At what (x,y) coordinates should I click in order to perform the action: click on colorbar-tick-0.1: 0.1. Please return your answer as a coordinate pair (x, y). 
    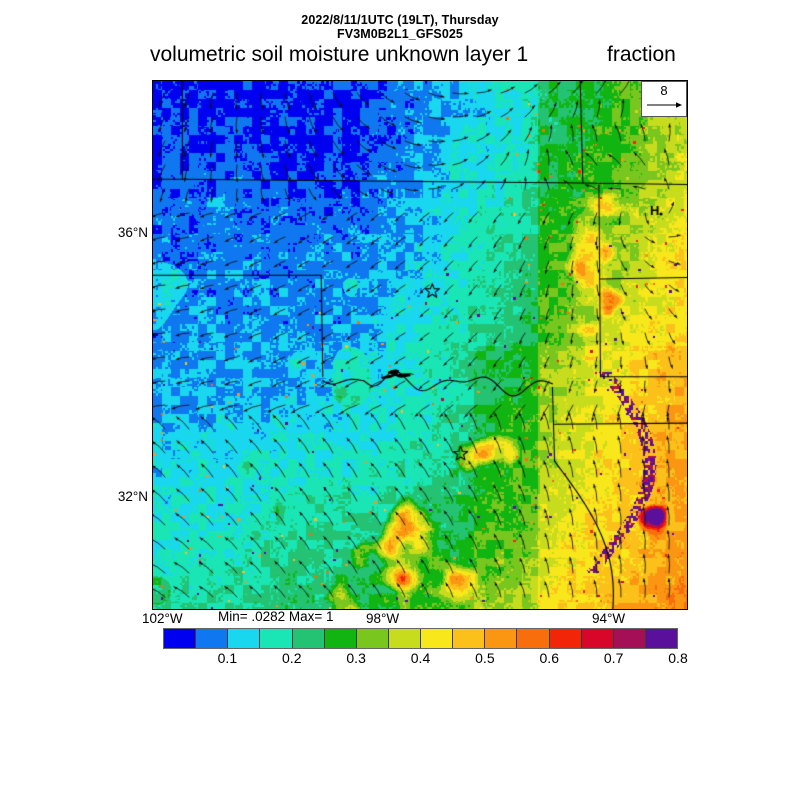
    Looking at the image, I should click on (227, 658).